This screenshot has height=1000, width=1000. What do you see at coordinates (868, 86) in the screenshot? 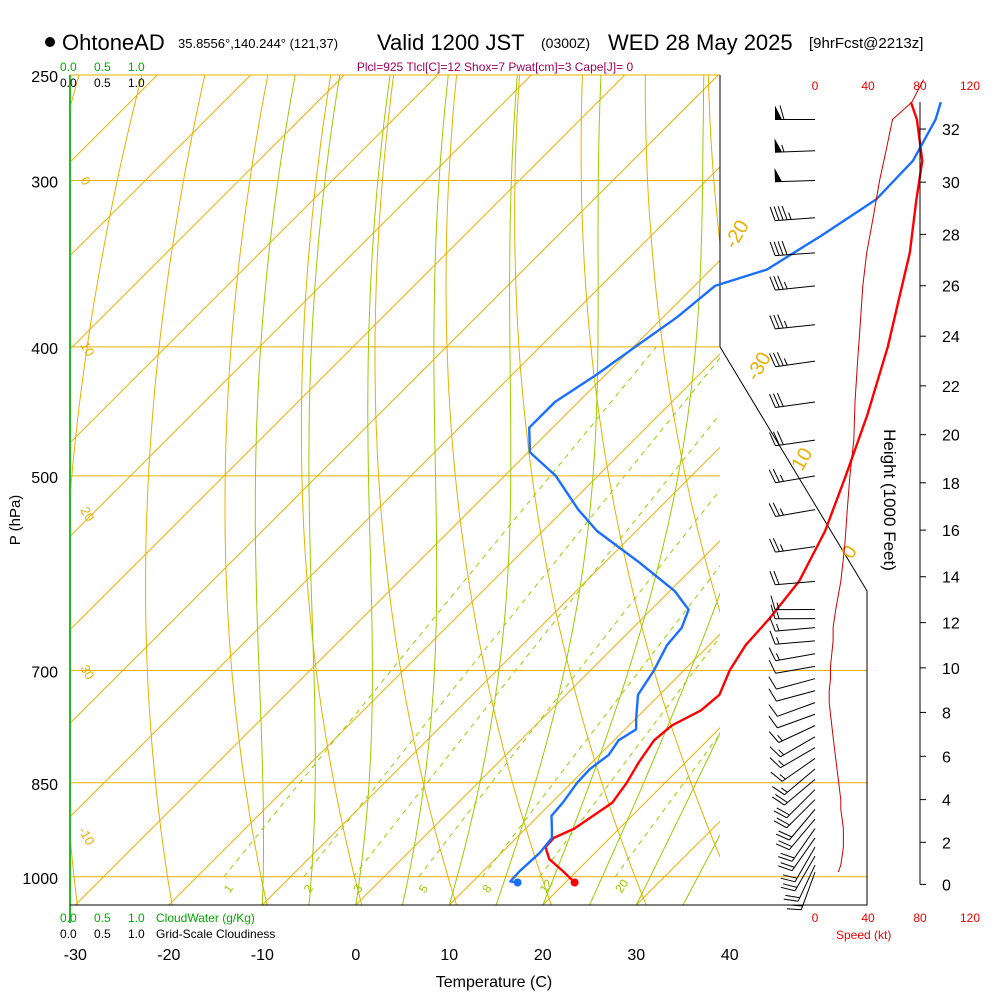
I see `speed-top-tick-1: 40` at bounding box center [868, 86].